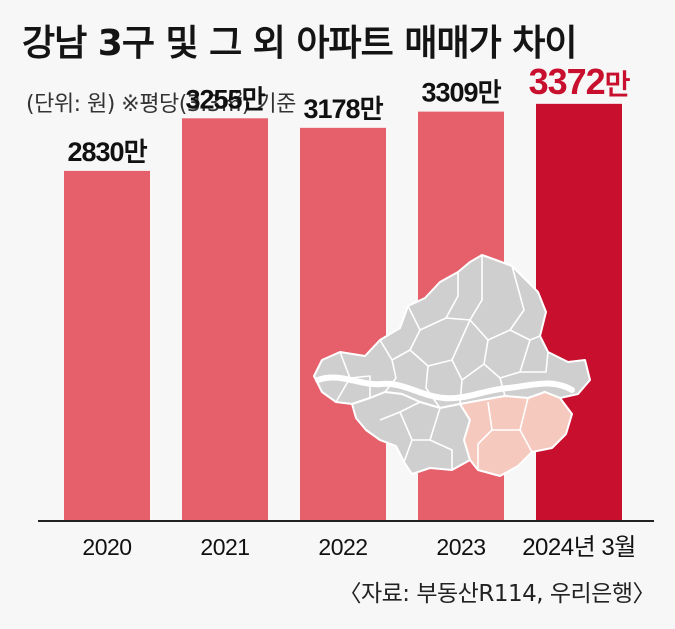 This screenshot has width=675, height=629. I want to click on data-label-2021: 3255만, so click(226, 99).